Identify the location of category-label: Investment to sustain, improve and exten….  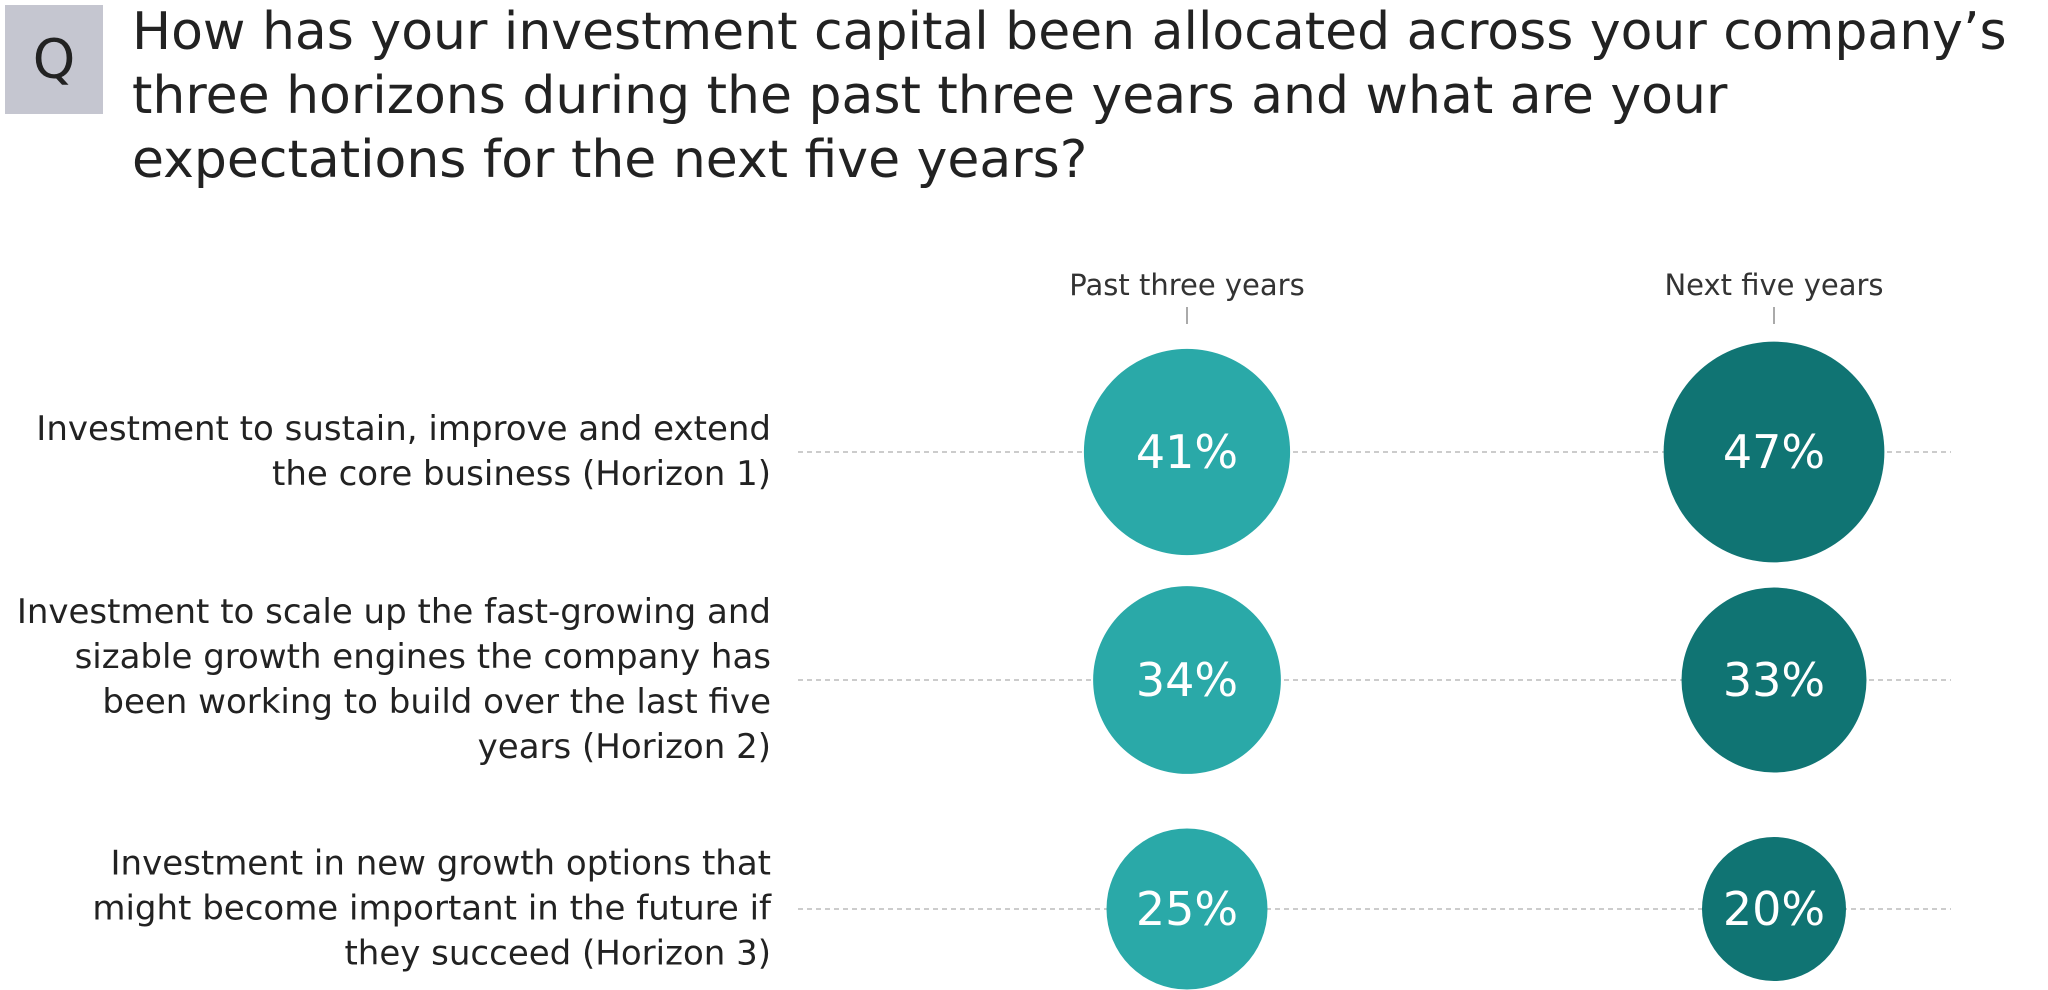
(403, 451).